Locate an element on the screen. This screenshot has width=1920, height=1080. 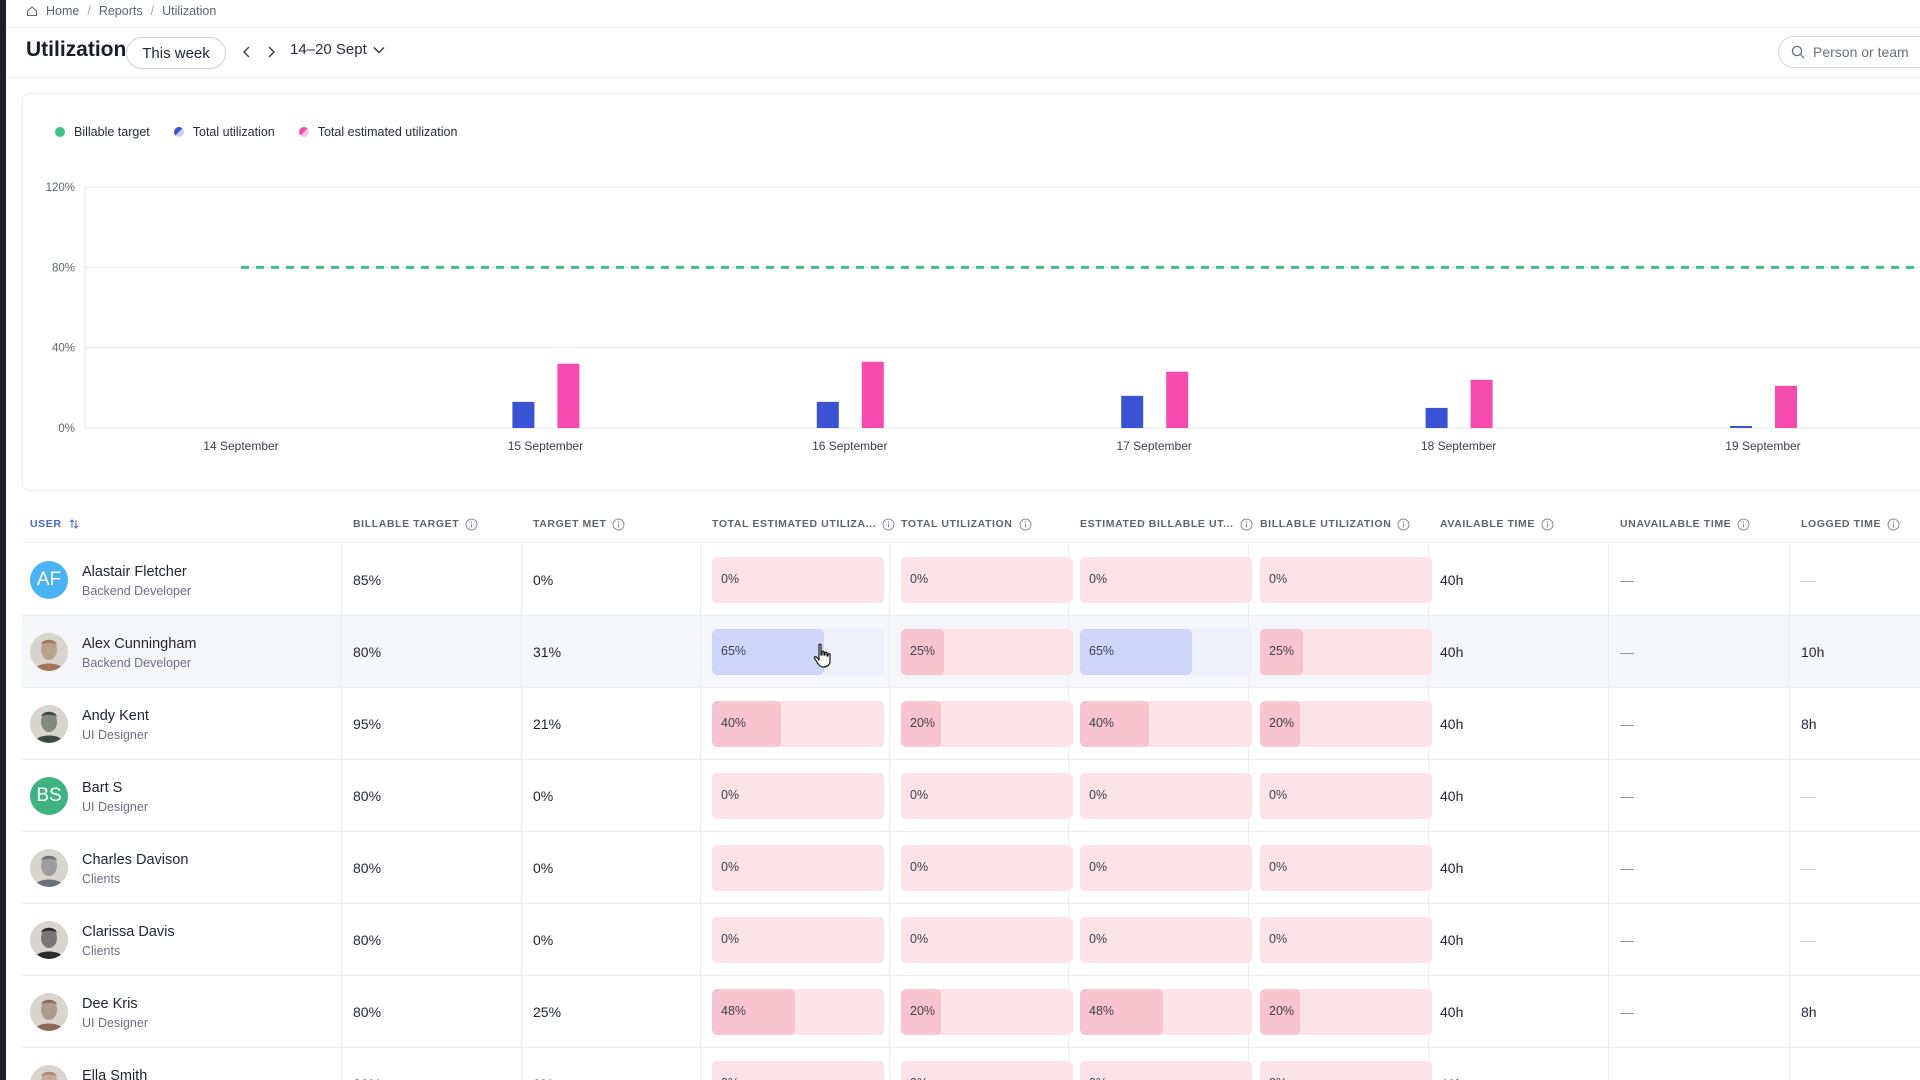
target-met-value: 31% is located at coordinates (547, 652).